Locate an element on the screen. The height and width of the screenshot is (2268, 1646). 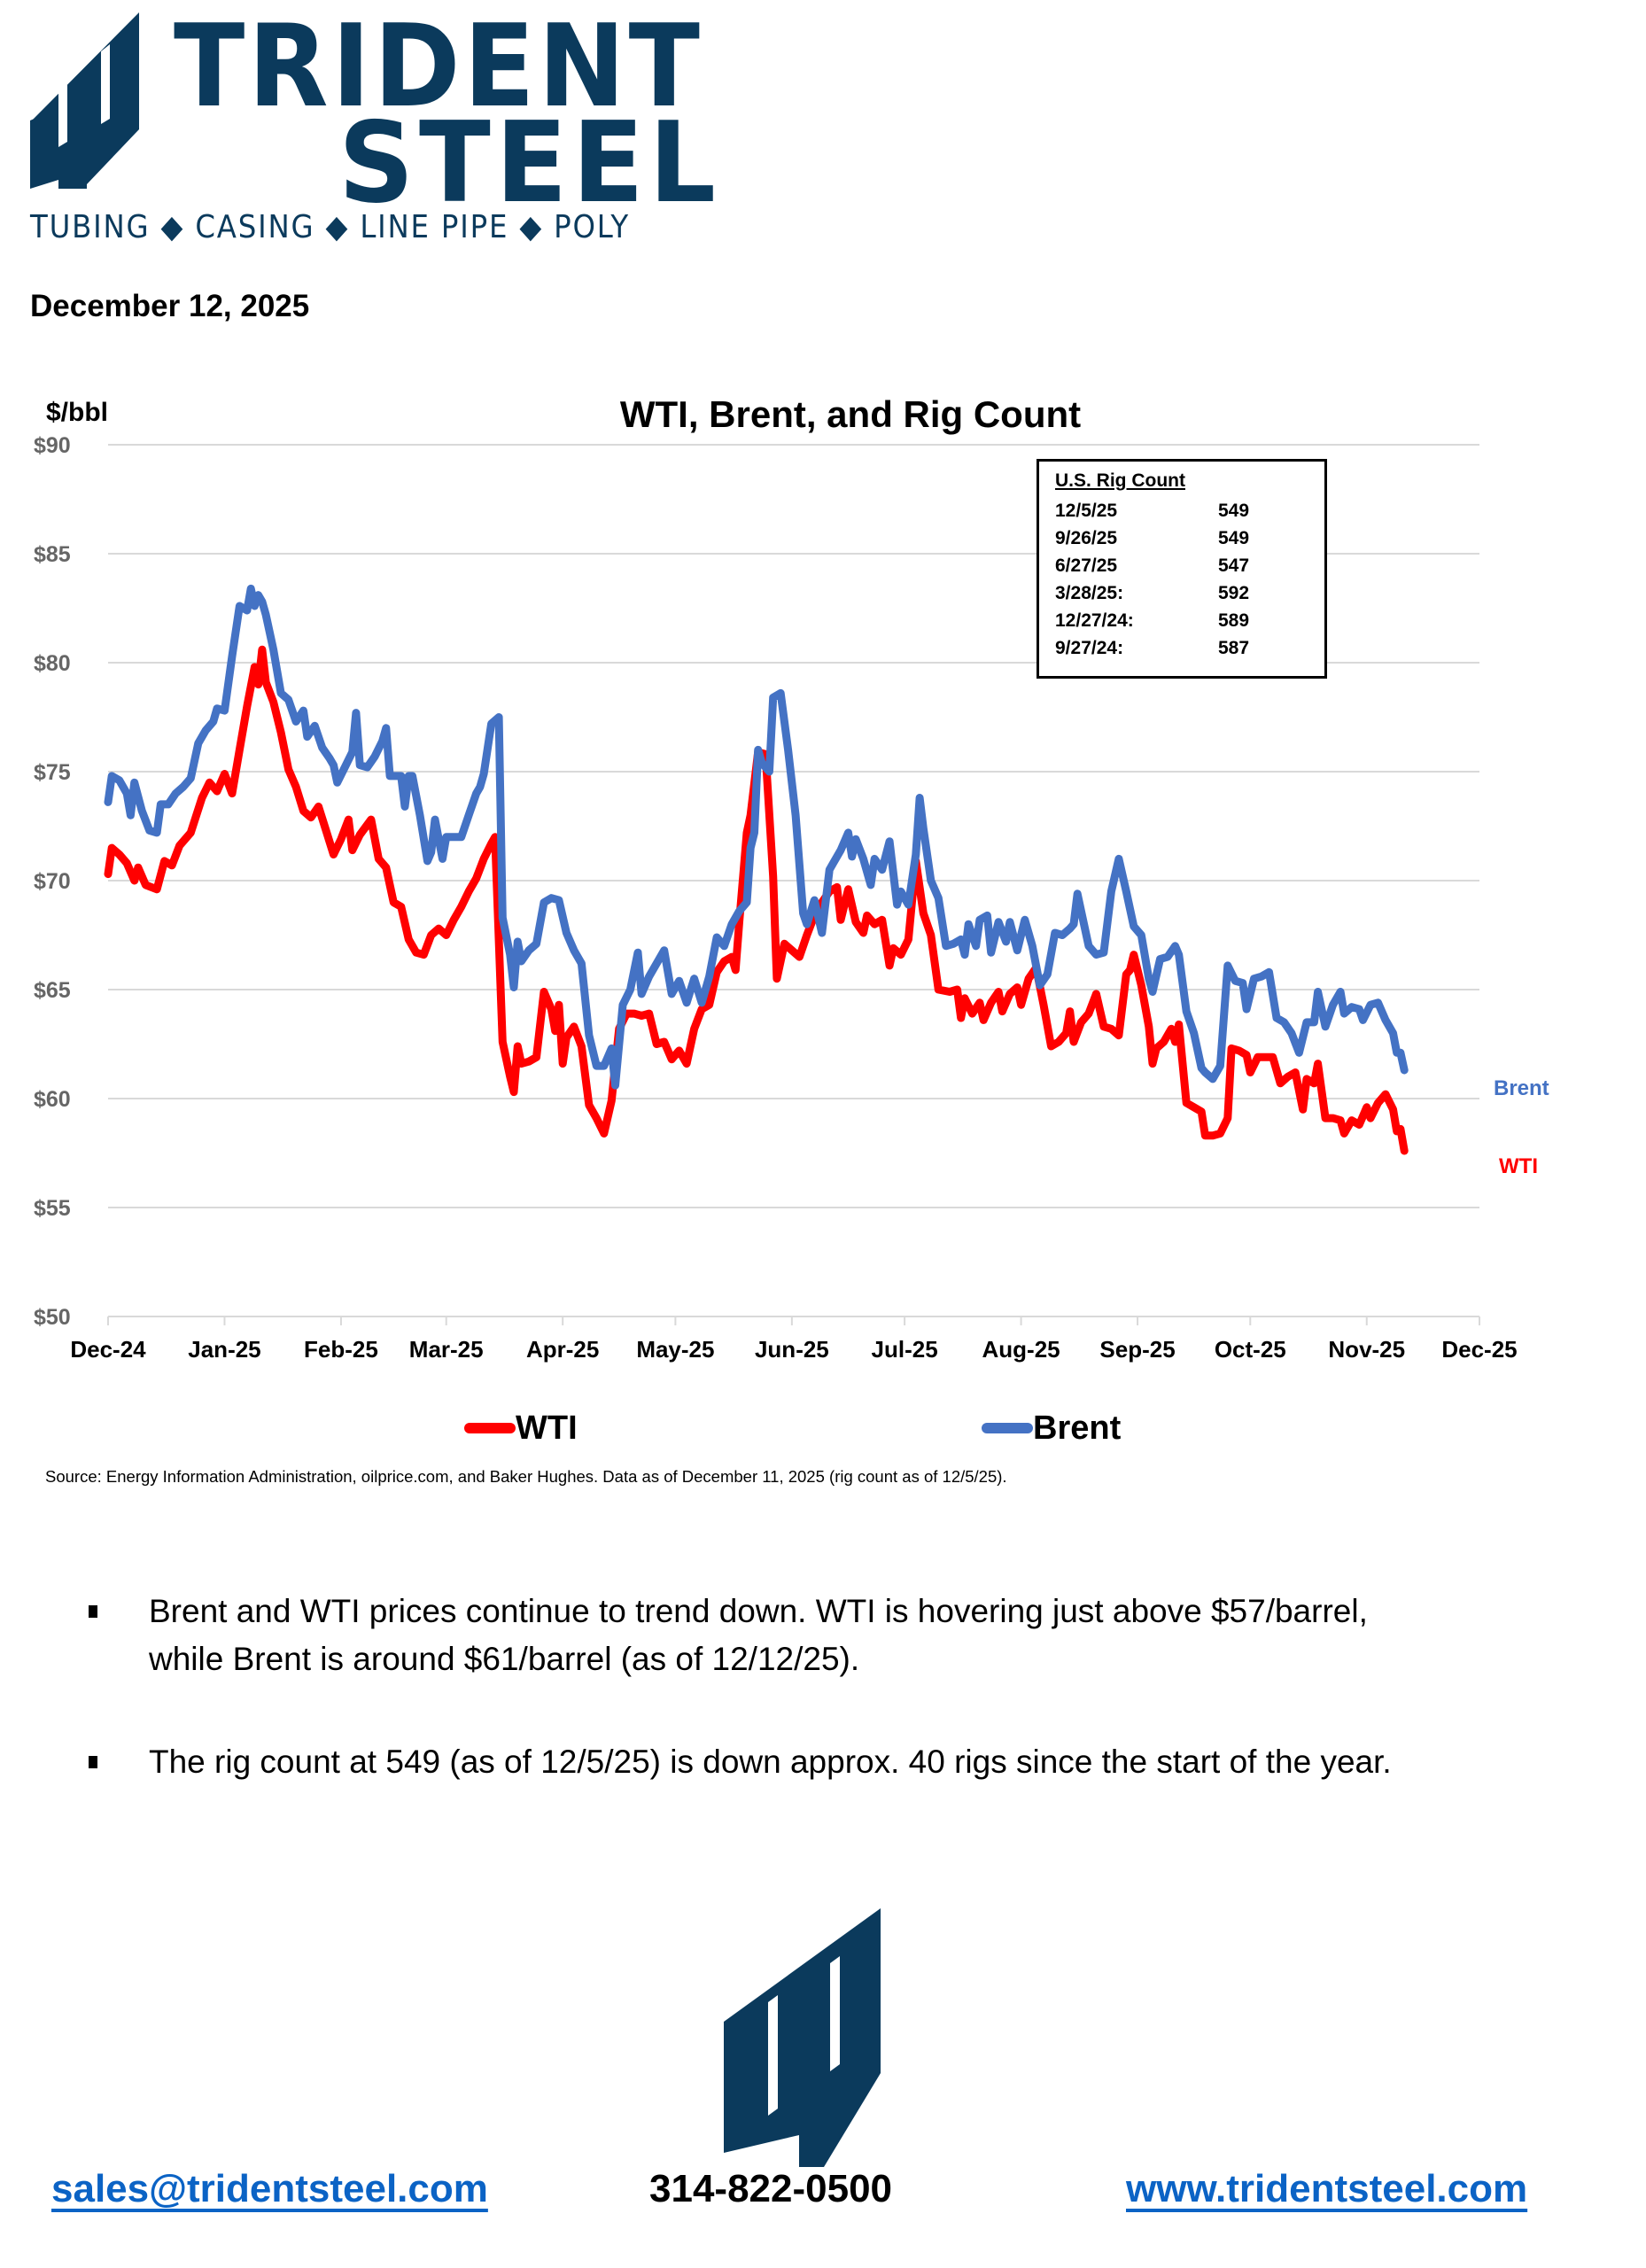
y-tick-label: $65 is located at coordinates (52, 991).